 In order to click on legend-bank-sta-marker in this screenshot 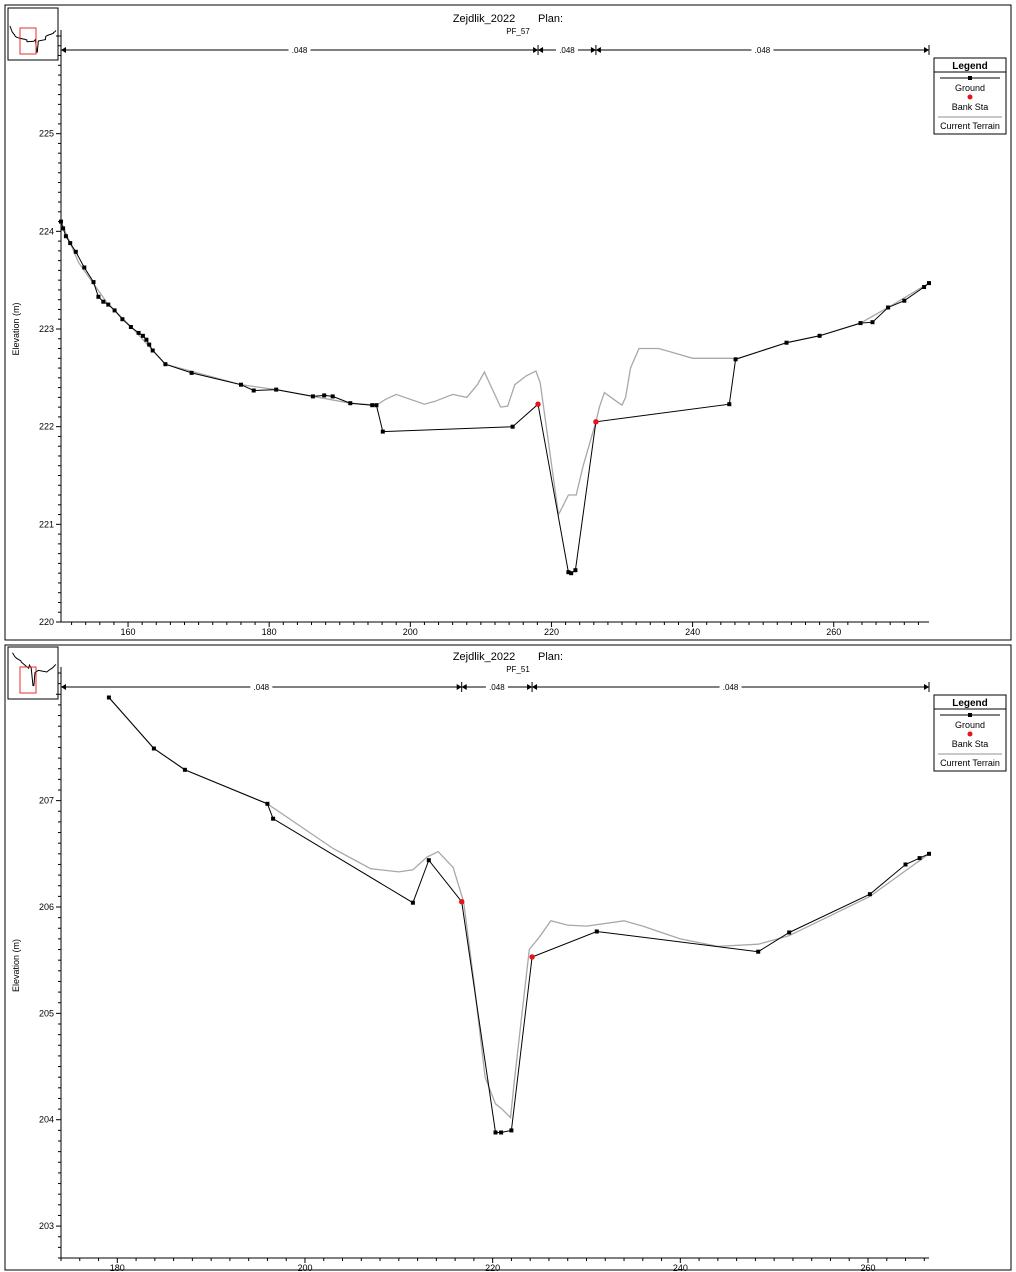, I will do `click(970, 734)`.